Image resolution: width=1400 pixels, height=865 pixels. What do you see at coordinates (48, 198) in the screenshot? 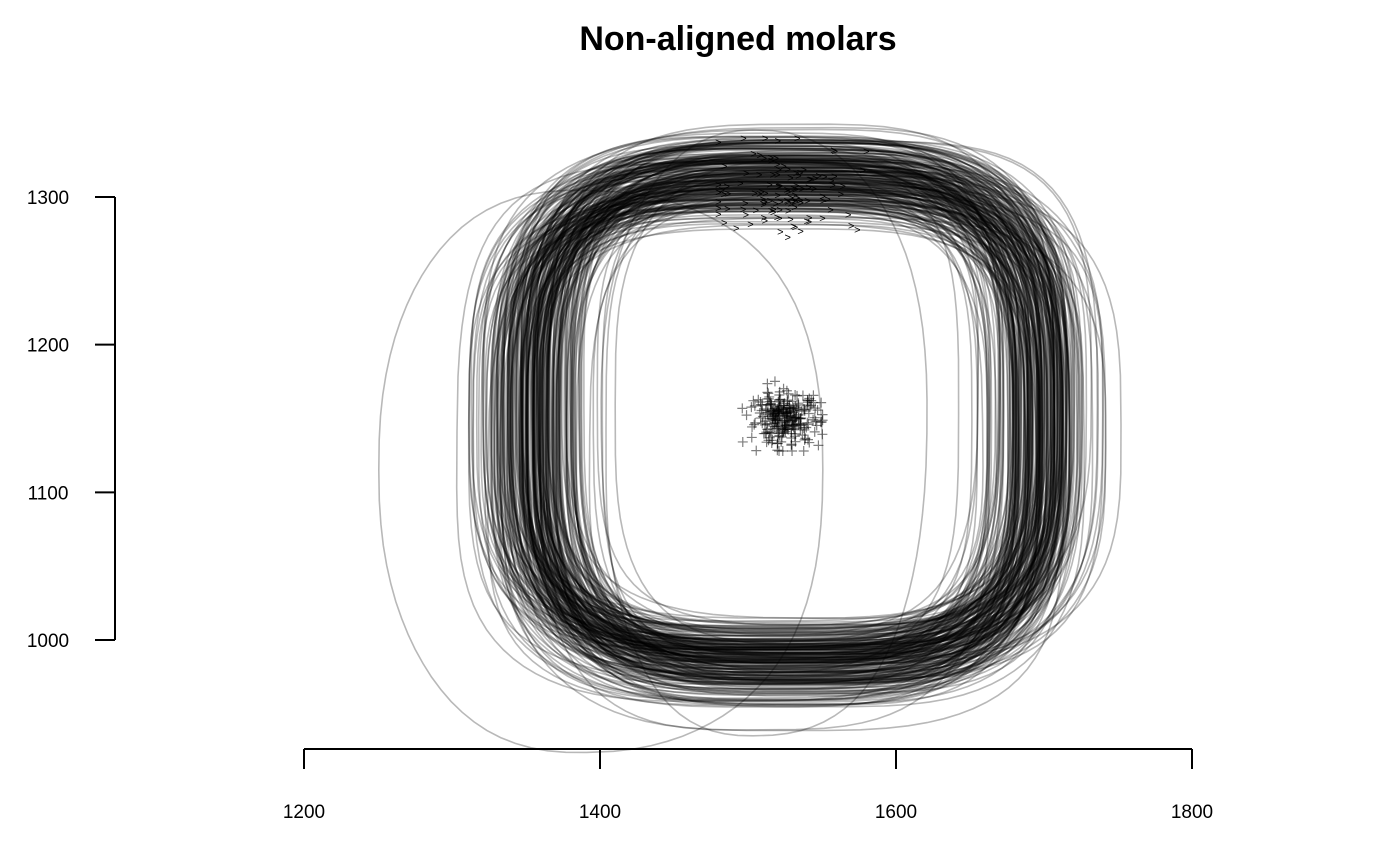
I see `y-tick-label: 1300` at bounding box center [48, 198].